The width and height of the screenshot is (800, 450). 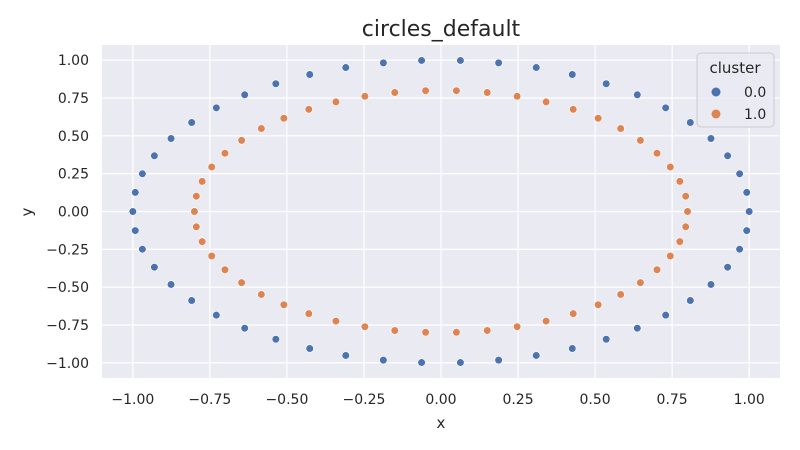 I want to click on y-axis-label: y, so click(x=27, y=211).